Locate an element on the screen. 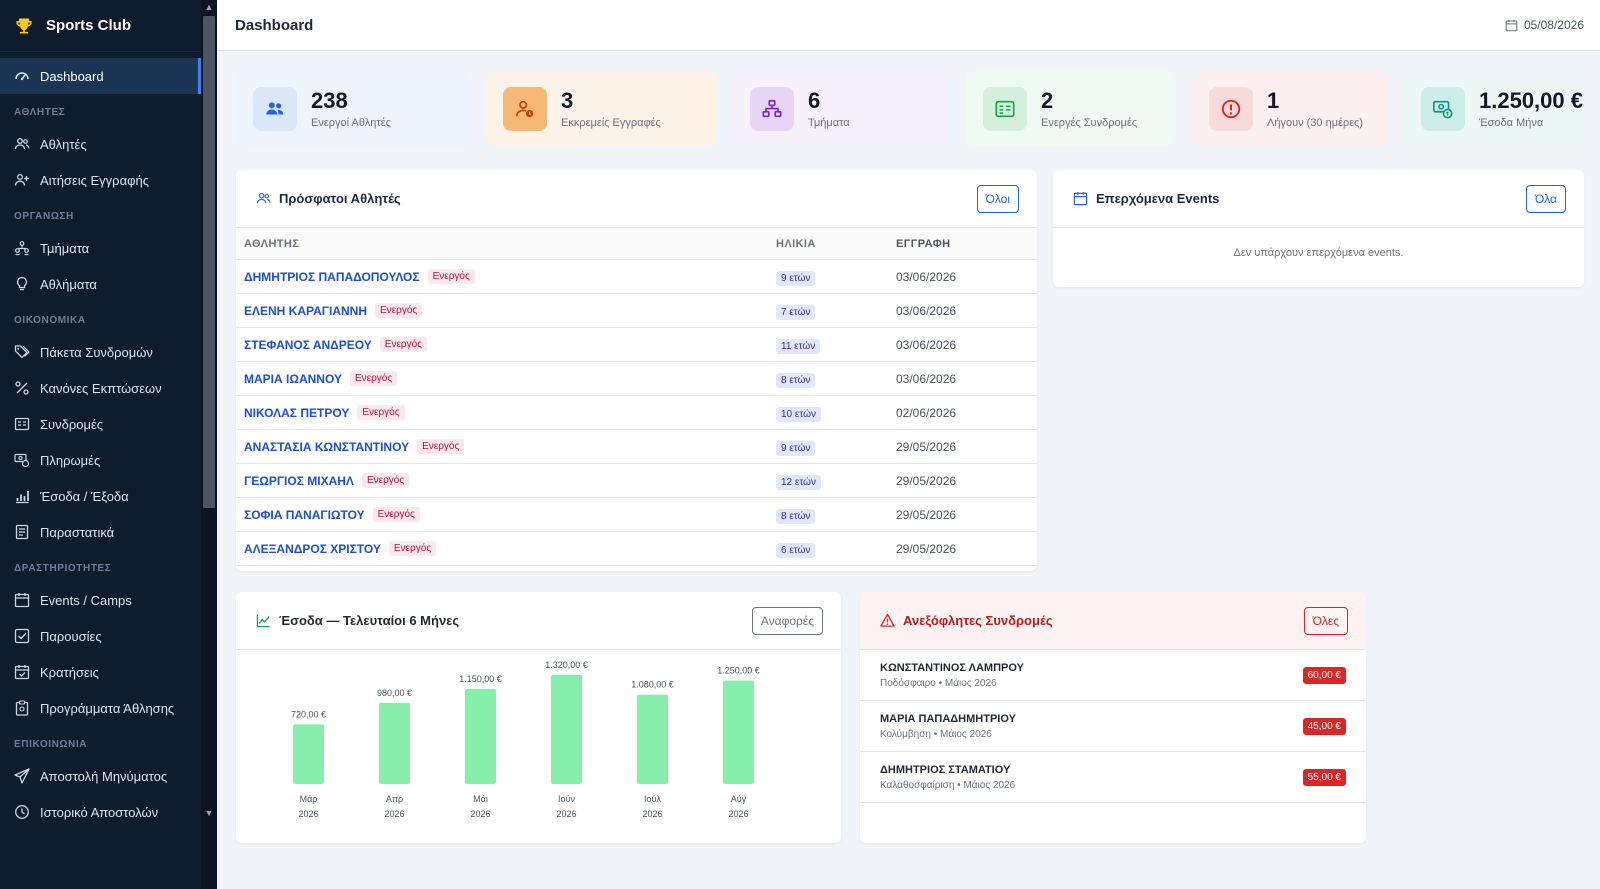 This screenshot has height=889, width=1600. sidebar-item-send-history: Ιστορικό Αποστολών is located at coordinates (100, 812).